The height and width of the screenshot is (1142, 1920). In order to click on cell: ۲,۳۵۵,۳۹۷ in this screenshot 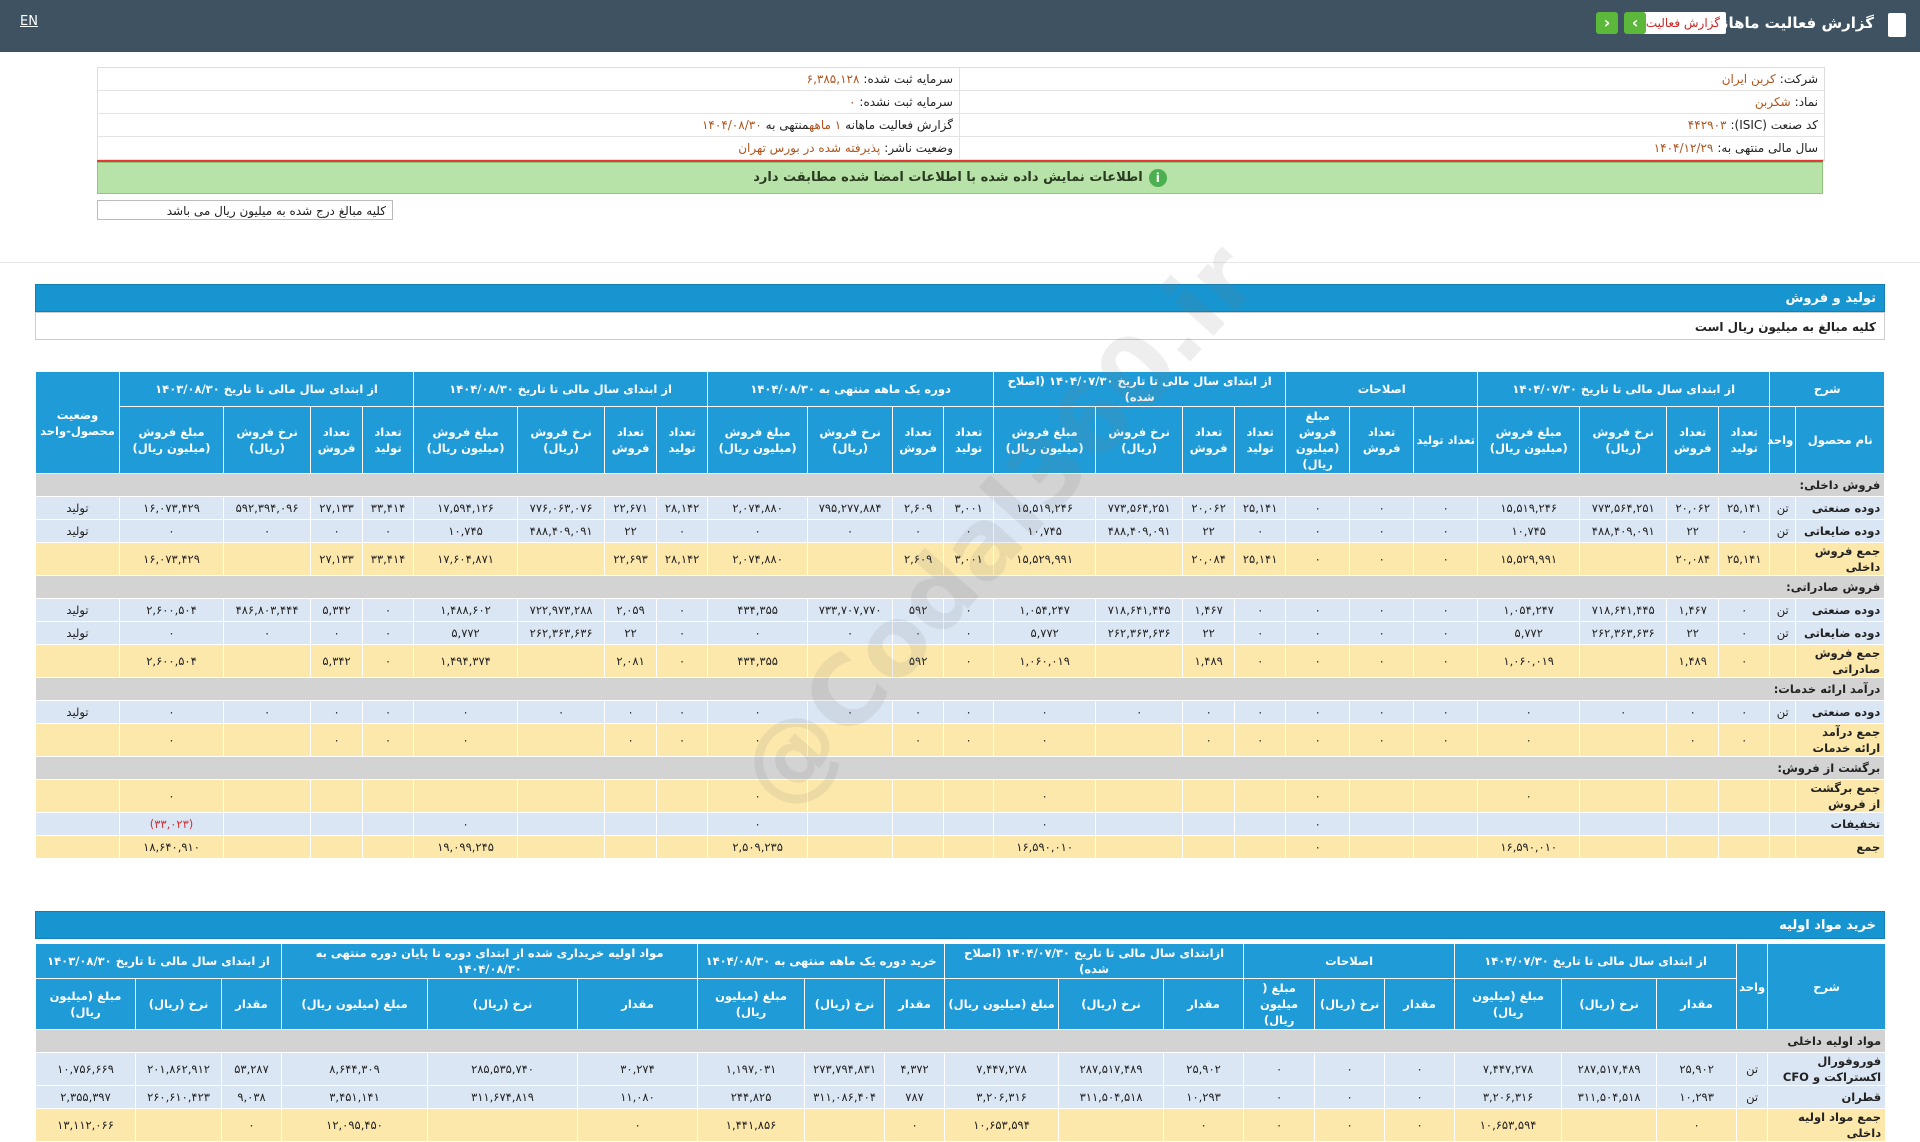, I will do `click(85, 1097)`.